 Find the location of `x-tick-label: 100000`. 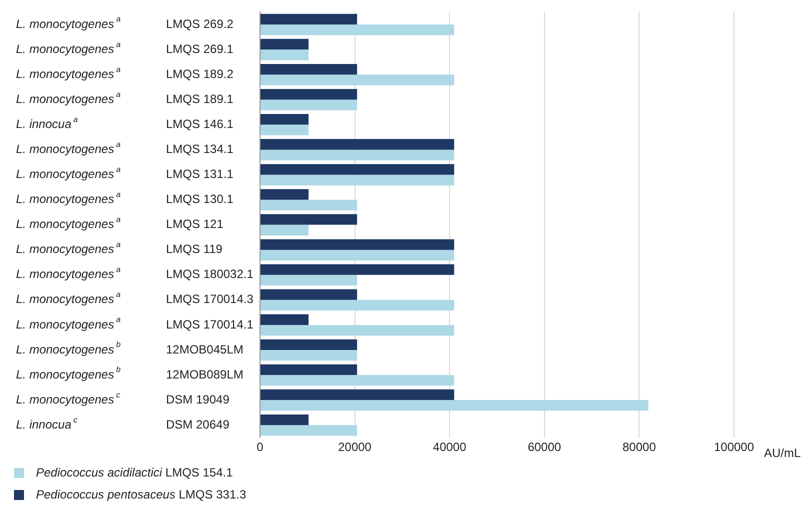

x-tick-label: 100000 is located at coordinates (734, 447).